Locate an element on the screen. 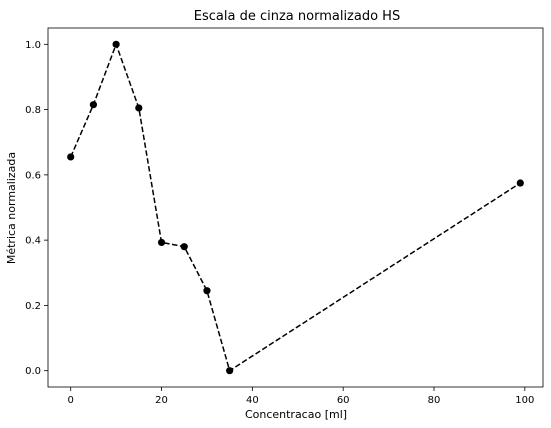 This screenshot has width=551, height=428. y-tick-label: 0.0 is located at coordinates (33, 371).